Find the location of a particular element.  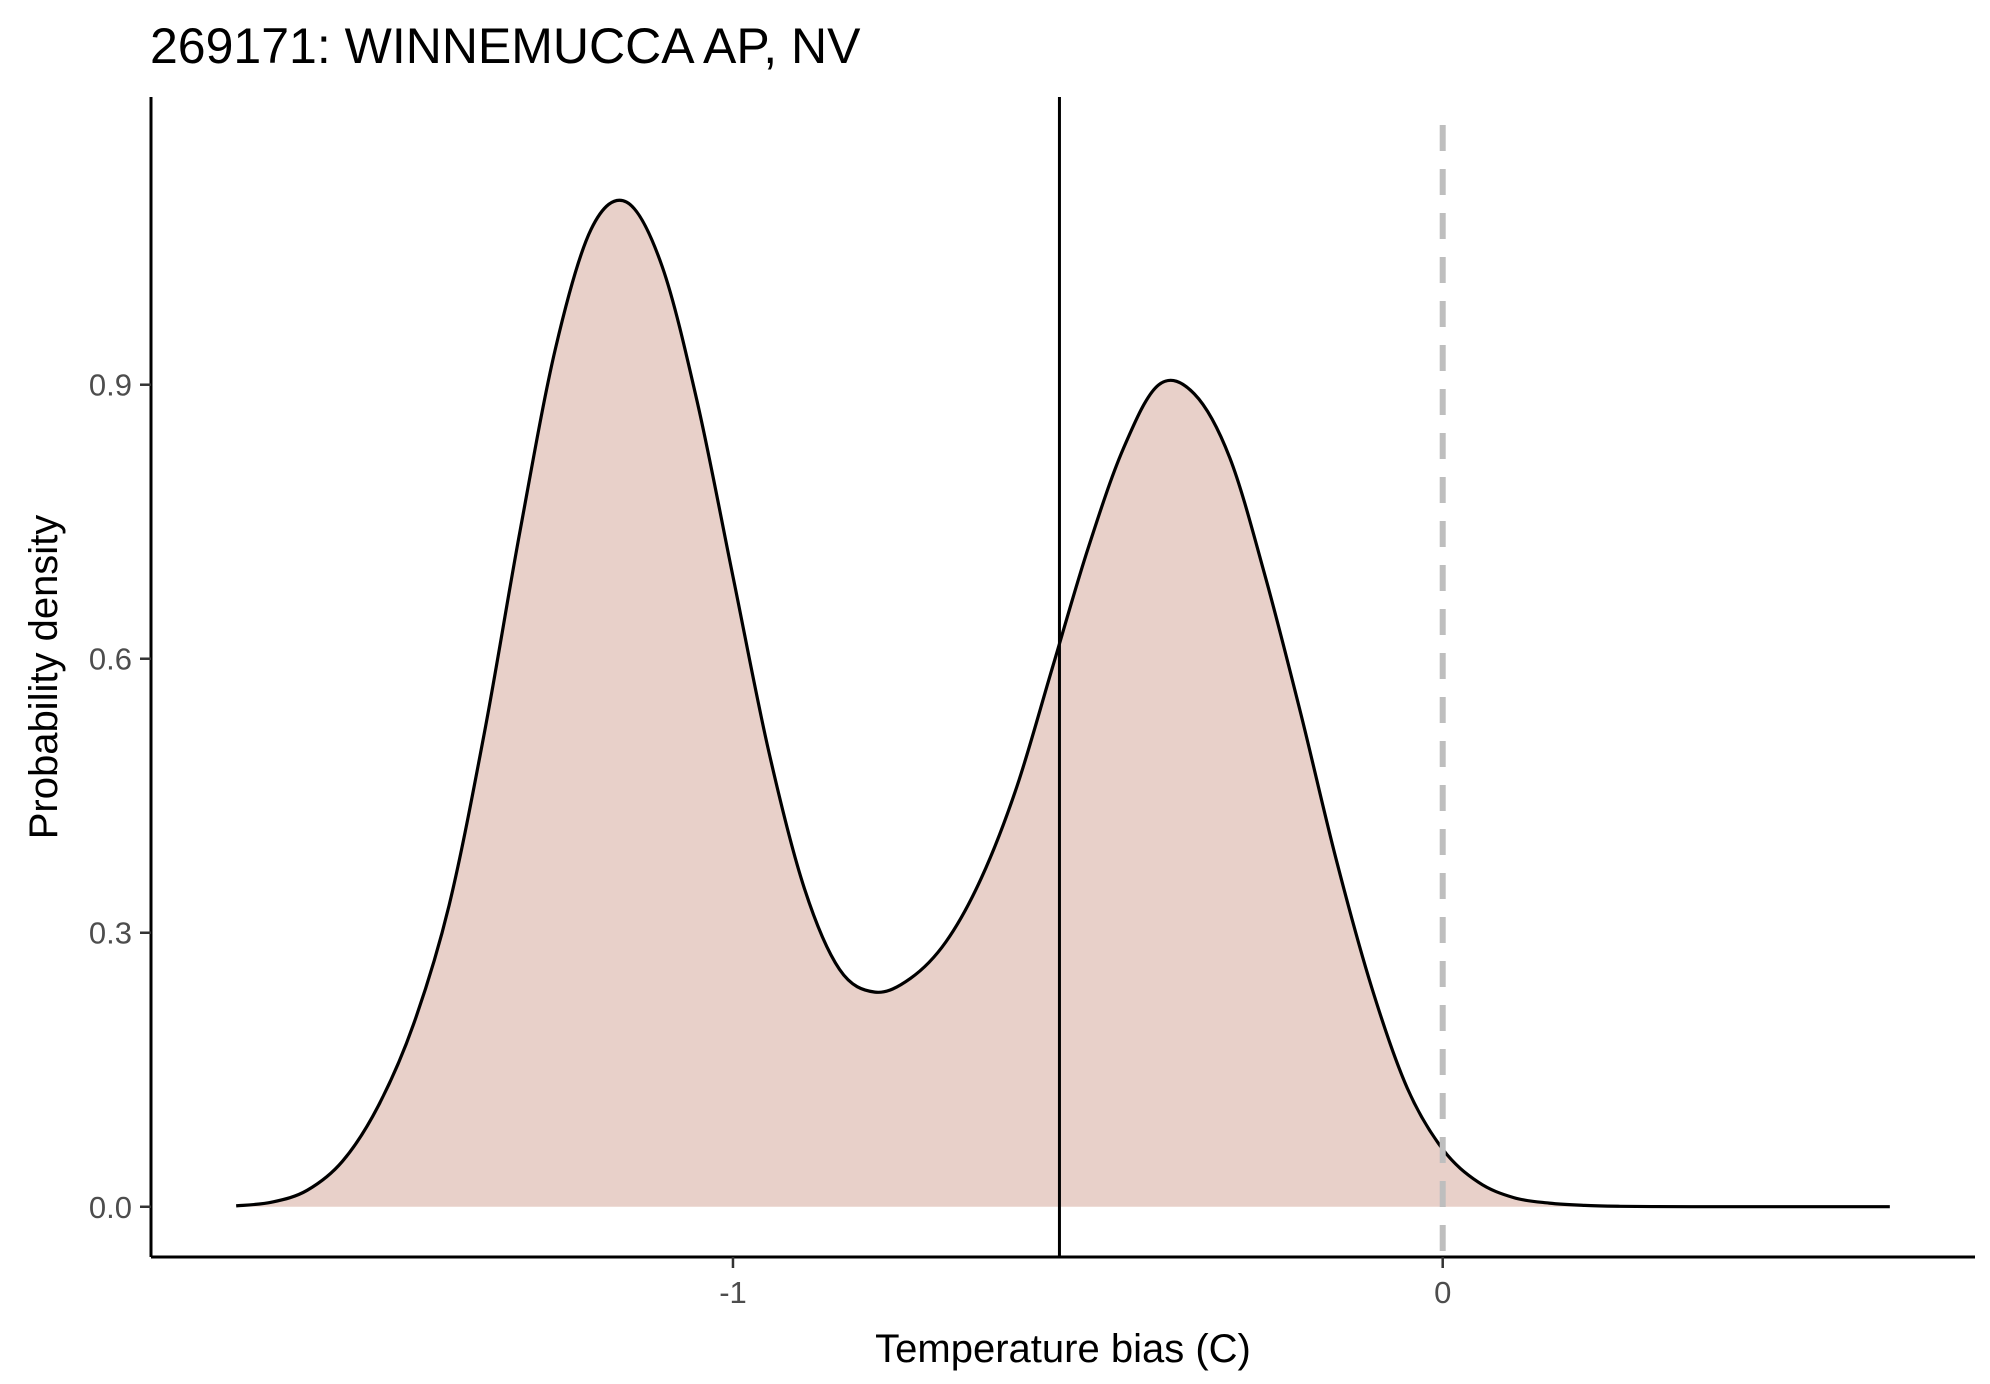

chart-title: 269171: WINNEMUCCA AP, NV is located at coordinates (505, 46).